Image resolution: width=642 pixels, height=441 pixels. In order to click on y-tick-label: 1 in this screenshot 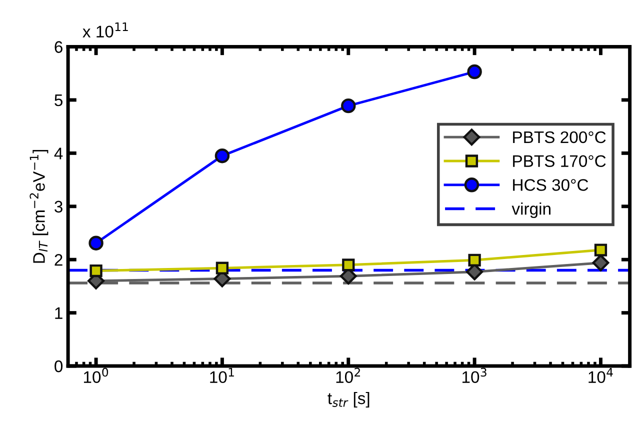, I will do `click(58, 313)`.